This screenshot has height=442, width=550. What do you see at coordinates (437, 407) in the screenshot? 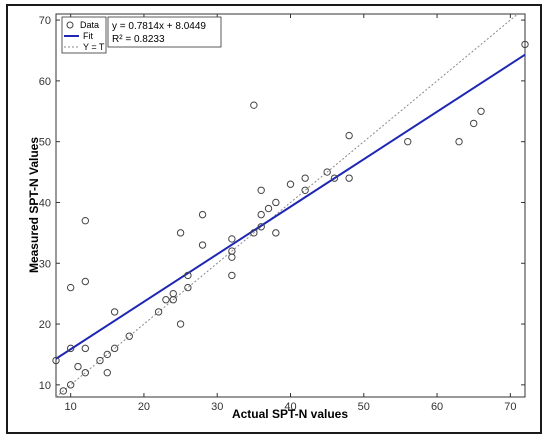
I see `x-tick-label: 60` at bounding box center [437, 407].